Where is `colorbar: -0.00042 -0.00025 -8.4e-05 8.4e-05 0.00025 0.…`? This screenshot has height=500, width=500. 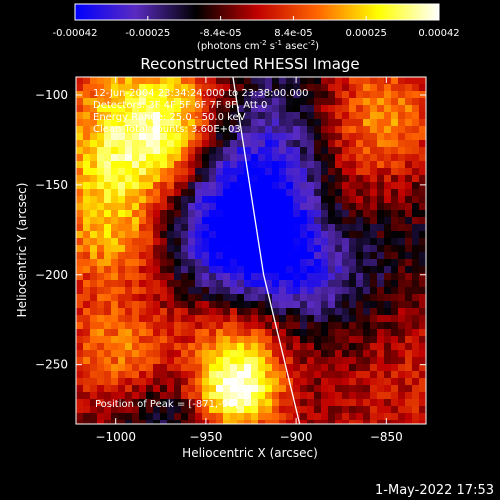 colorbar: -0.00042 -0.00025 -8.4e-05 8.4e-05 0.00025 0.… is located at coordinates (256, 27).